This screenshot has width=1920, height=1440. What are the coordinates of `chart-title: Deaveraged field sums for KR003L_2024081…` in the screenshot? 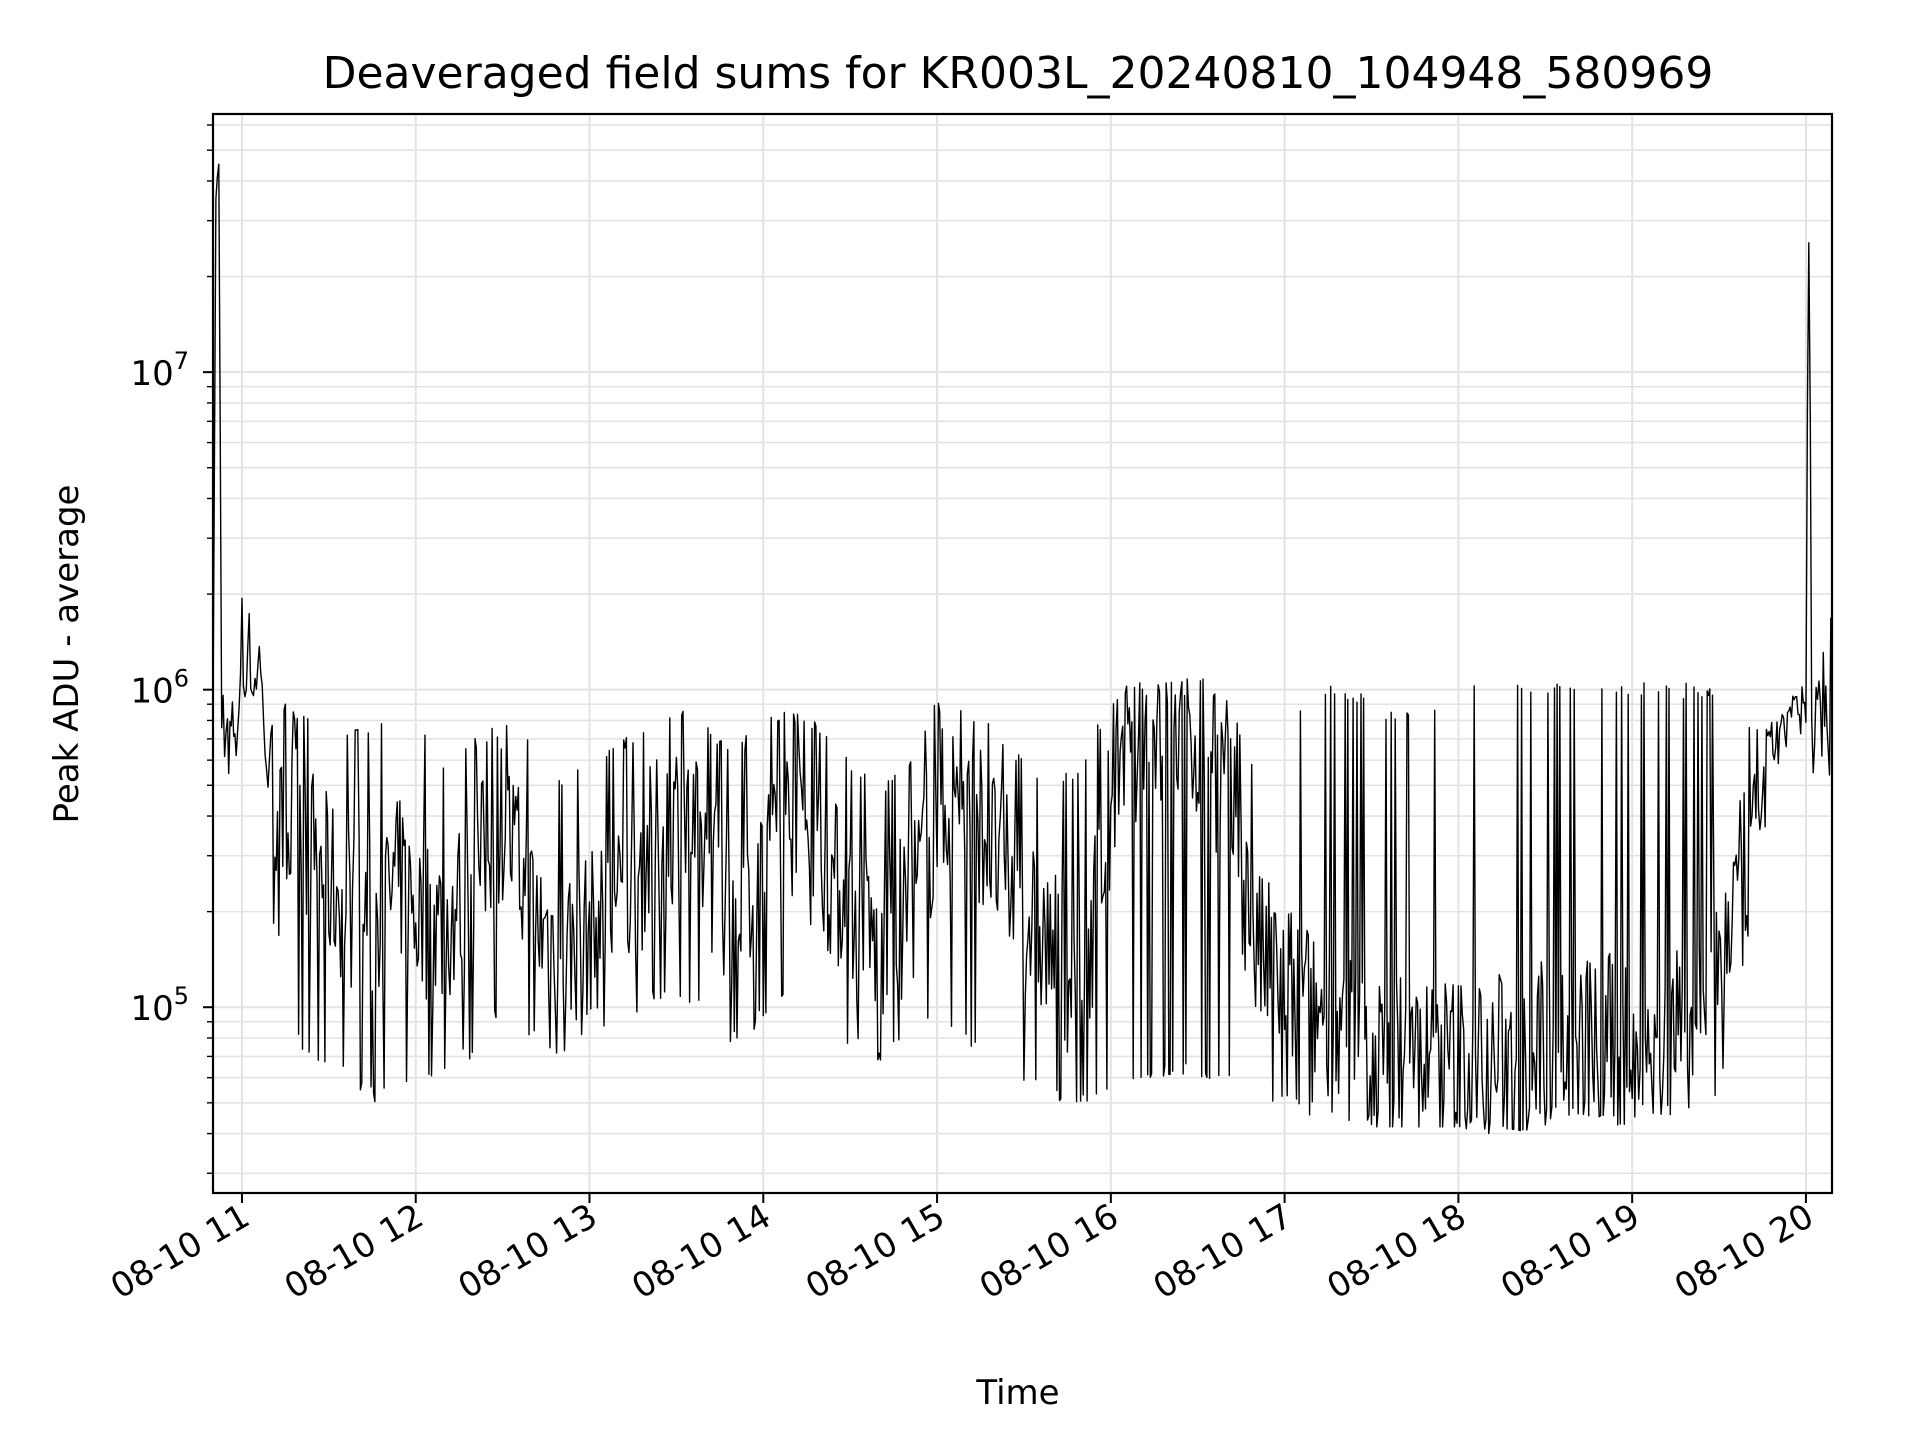 It's located at (1018, 73).